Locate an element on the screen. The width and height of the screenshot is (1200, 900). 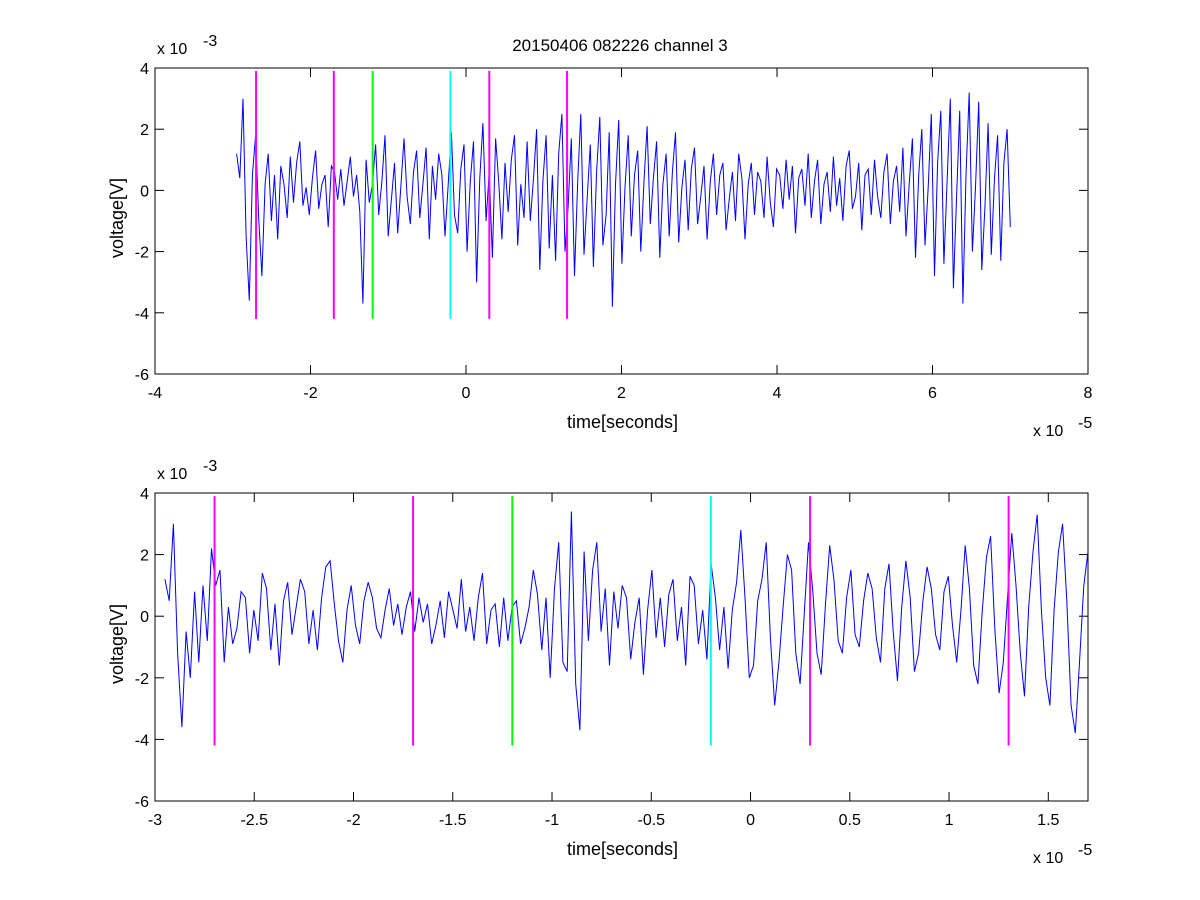
x-tick-label: -1 is located at coordinates (552, 820).